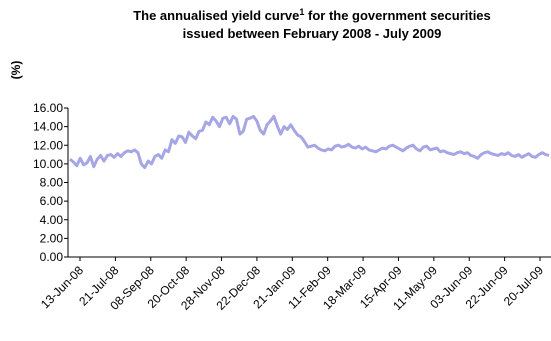 This screenshot has width=551, height=341. Describe the element at coordinates (52, 257) in the screenshot. I see `y-tick-label: 0.00` at that location.